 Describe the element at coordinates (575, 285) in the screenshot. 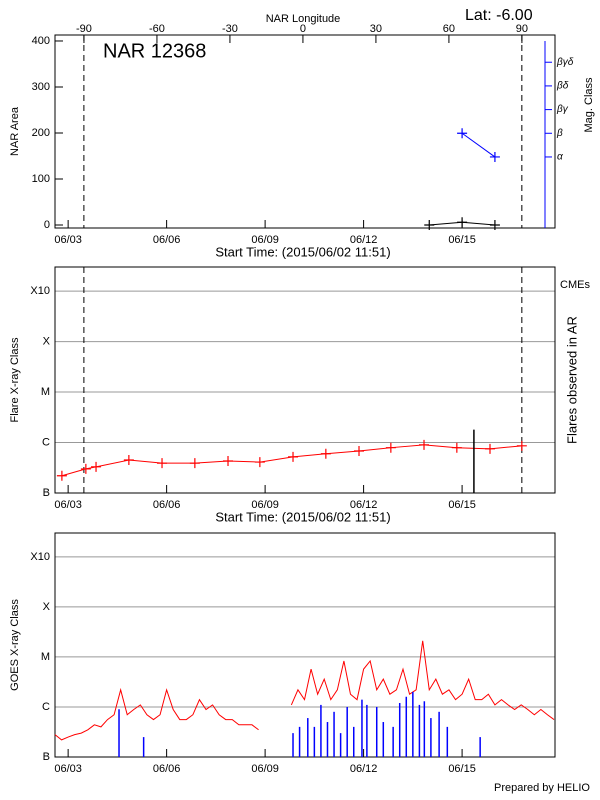

I see `annotation: CMEs` at that location.